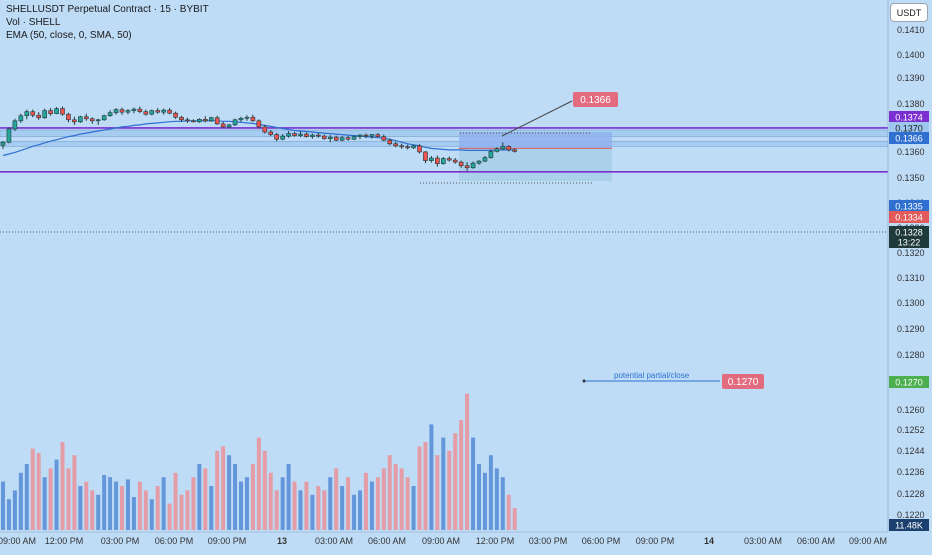  I want to click on price-tick-18: 0.1236, so click(911, 472).